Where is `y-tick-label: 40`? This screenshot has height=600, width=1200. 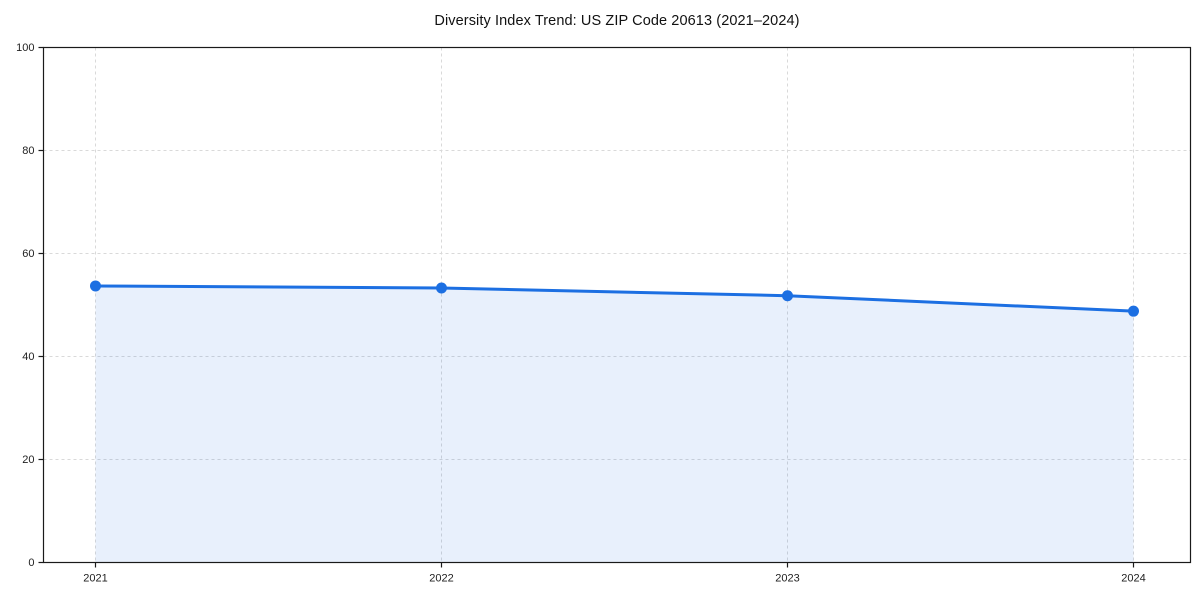 y-tick-label: 40 is located at coordinates (28, 357).